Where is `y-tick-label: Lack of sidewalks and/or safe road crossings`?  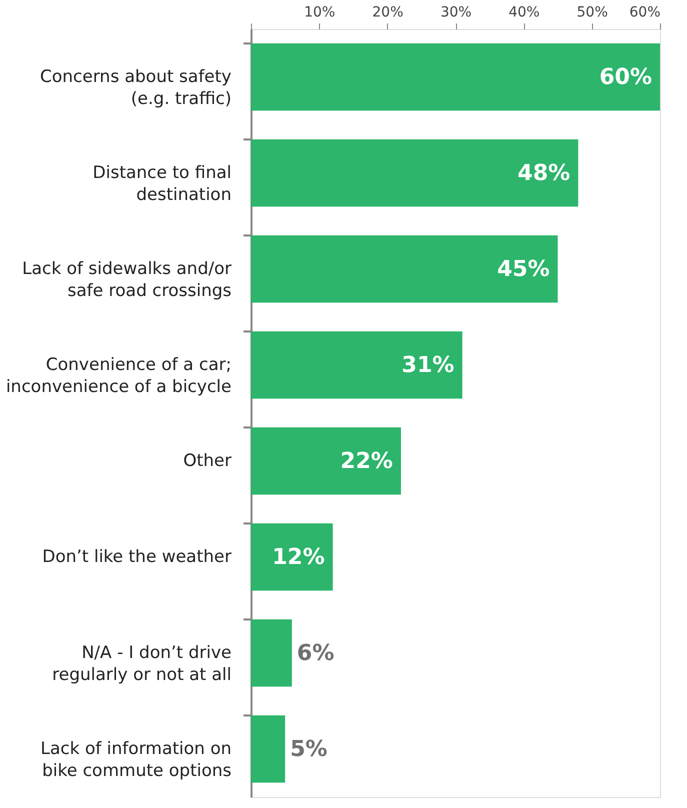 y-tick-label: Lack of sidewalks and/or safe road crossings is located at coordinates (127, 280).